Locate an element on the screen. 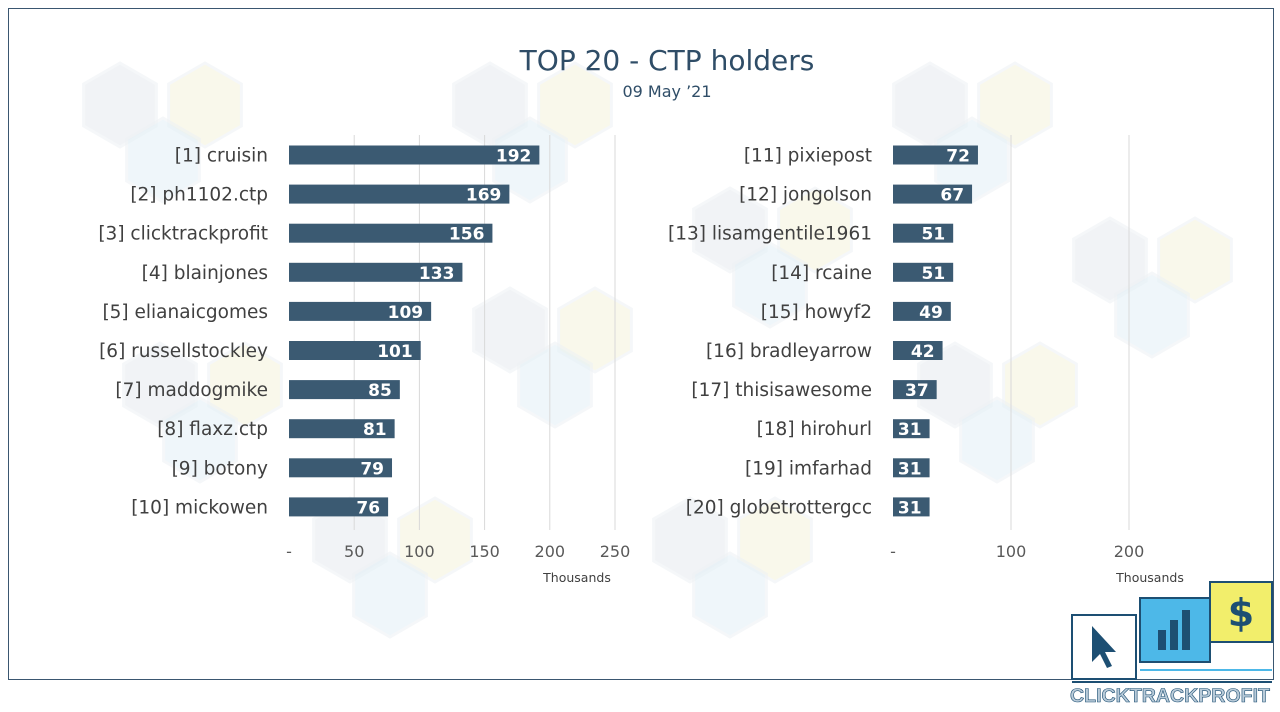 The image size is (1280, 712). x-axis-label: Thousands is located at coordinates (1149, 577).